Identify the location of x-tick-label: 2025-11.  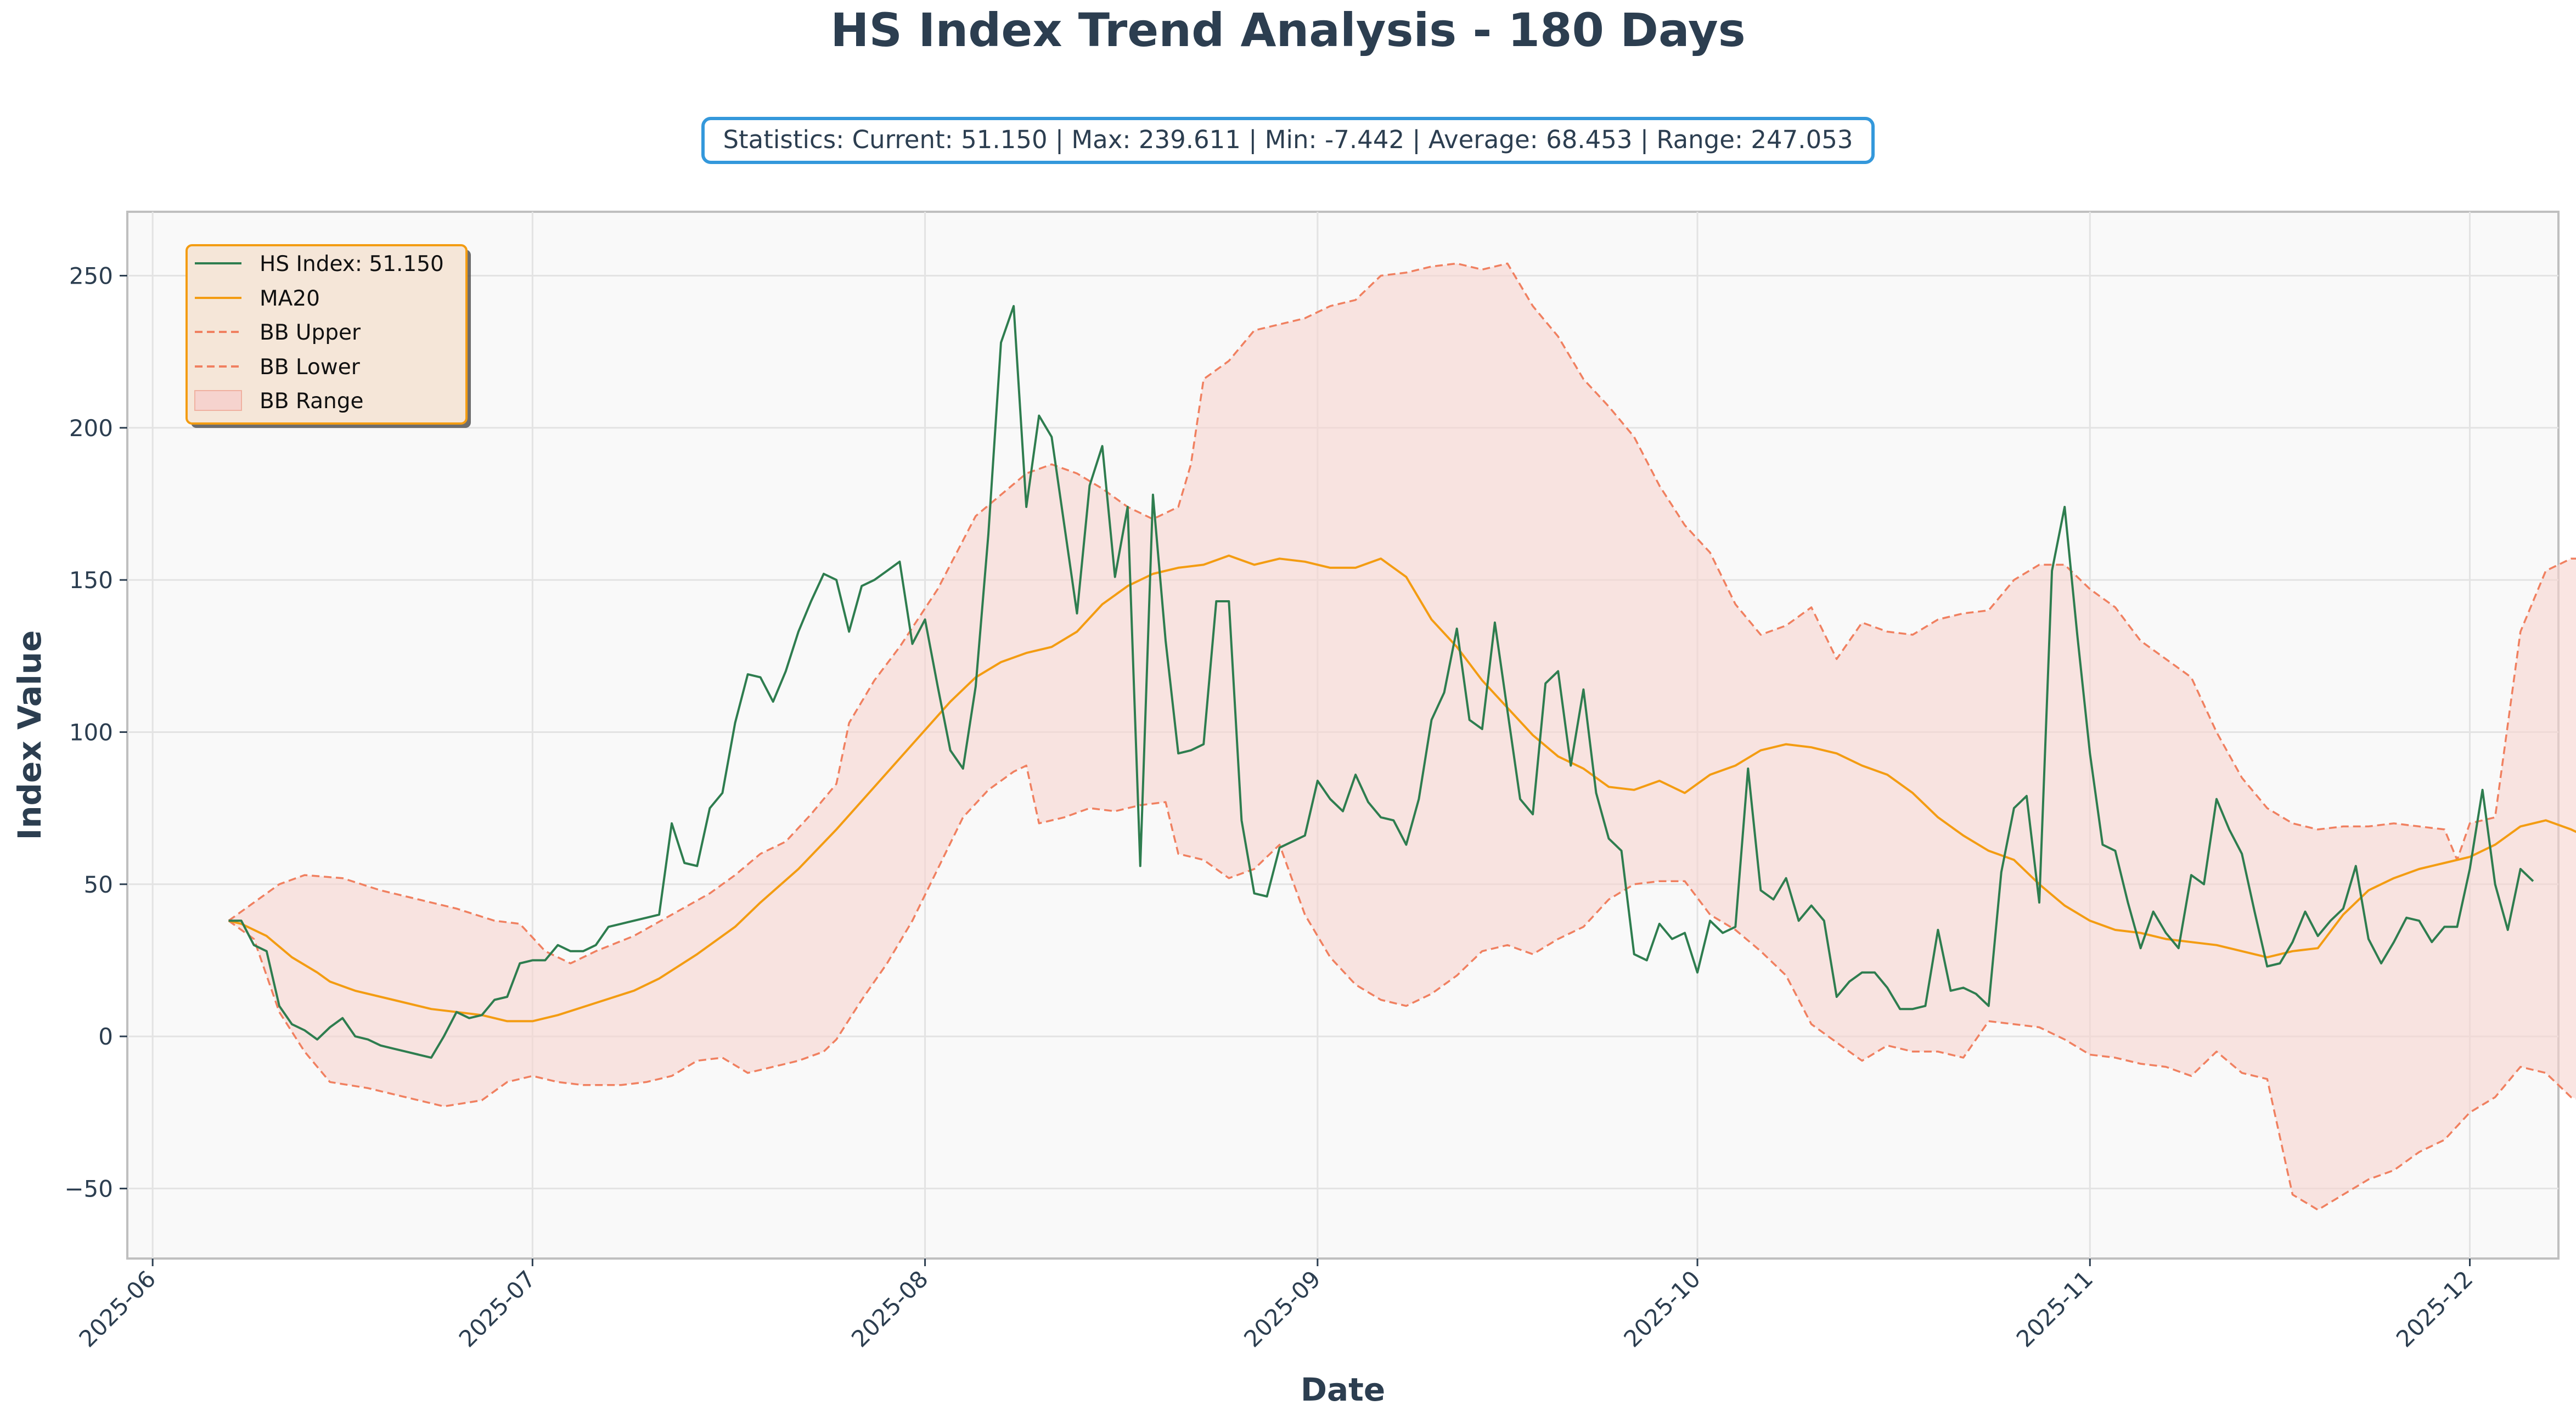
(2055, 1308).